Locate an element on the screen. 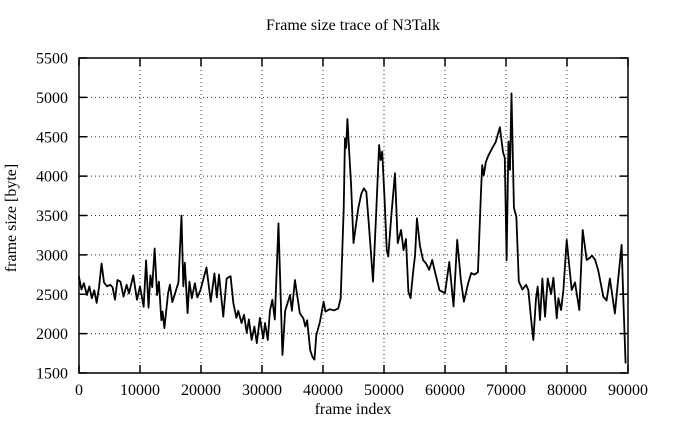 Image resolution: width=695 pixels, height=429 pixels. y-tick-label: 1500 is located at coordinates (52, 374).